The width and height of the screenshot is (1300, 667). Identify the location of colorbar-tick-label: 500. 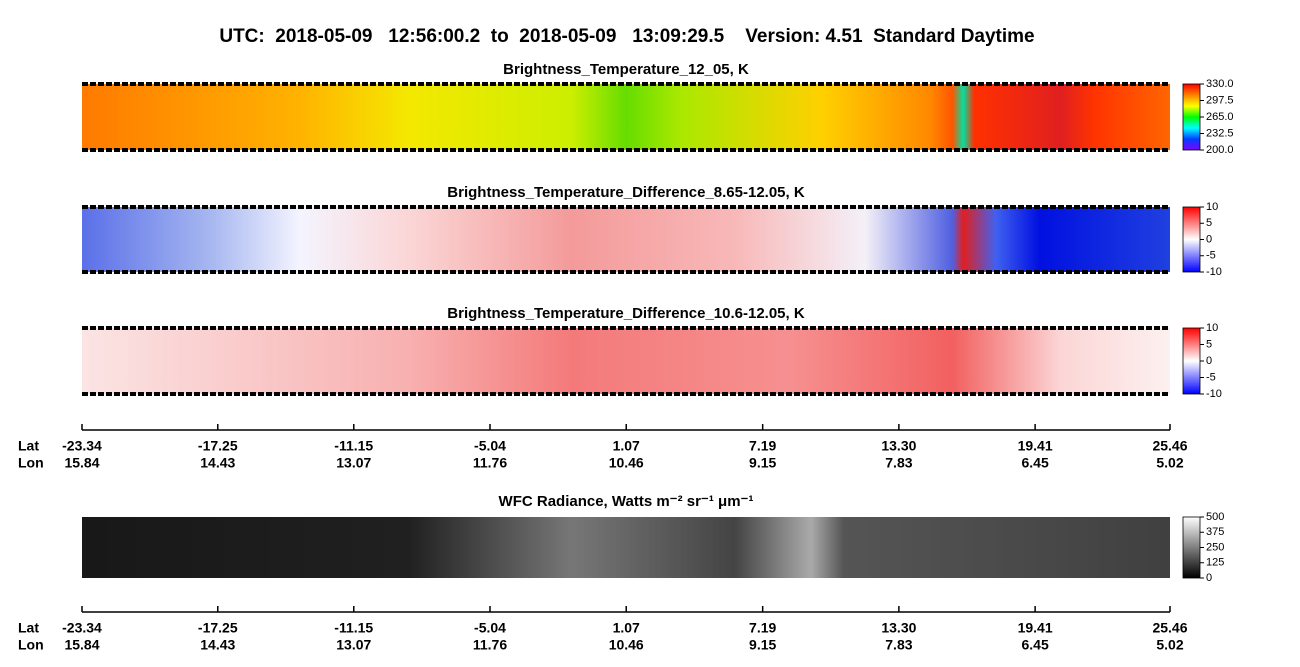
(1215, 517).